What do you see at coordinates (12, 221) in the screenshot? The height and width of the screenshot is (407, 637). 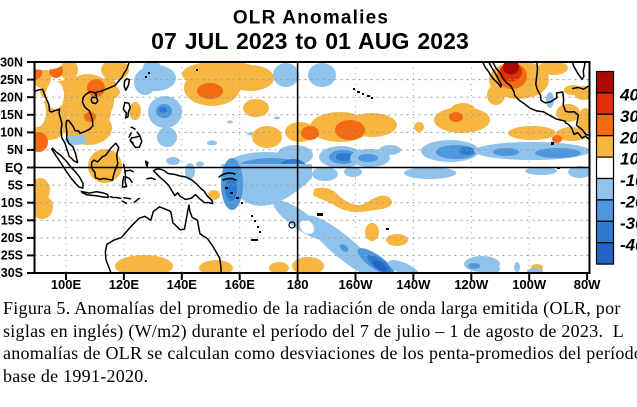 I see `svg-text: 15S` at bounding box center [12, 221].